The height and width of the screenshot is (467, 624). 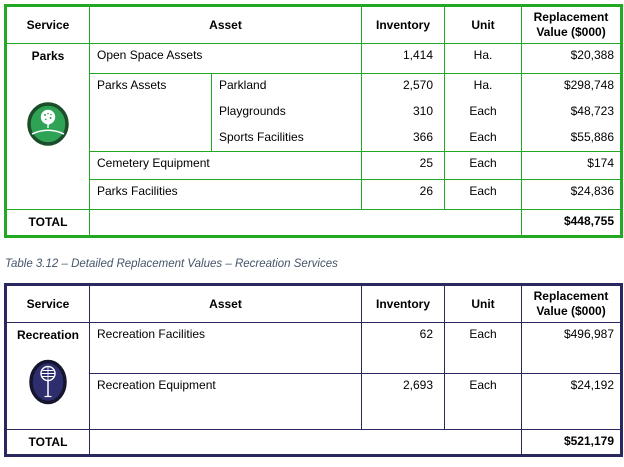 I want to click on inventory-cell: 62, so click(x=403, y=348).